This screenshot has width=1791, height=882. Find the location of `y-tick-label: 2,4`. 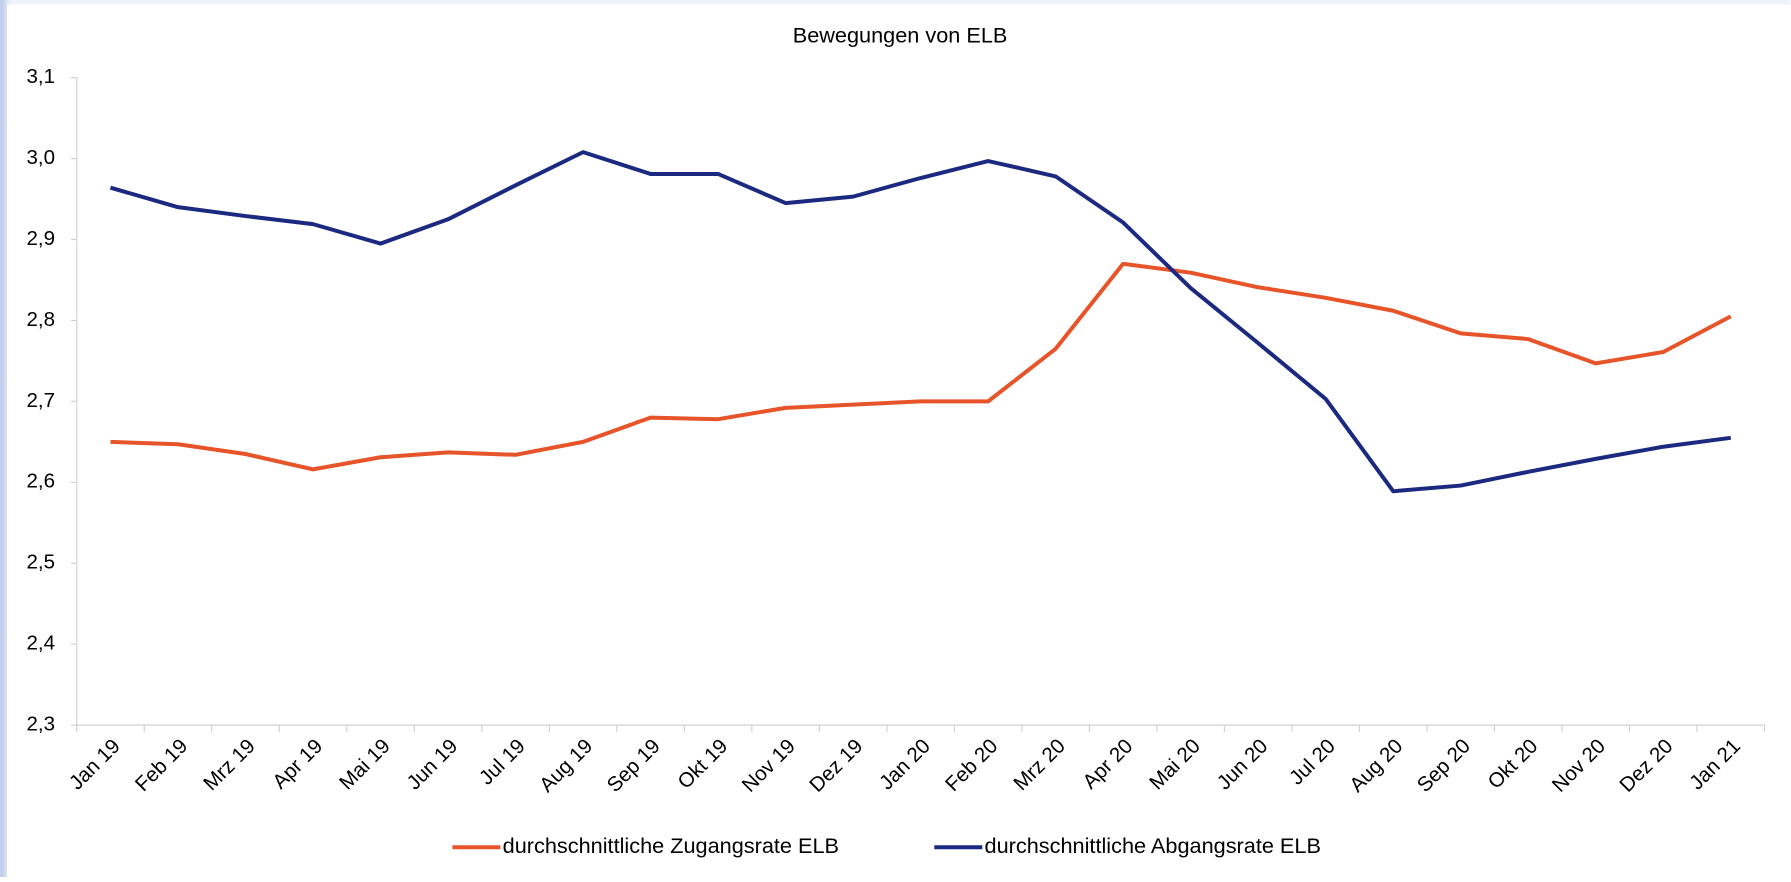

y-tick-label: 2,4 is located at coordinates (40, 643).